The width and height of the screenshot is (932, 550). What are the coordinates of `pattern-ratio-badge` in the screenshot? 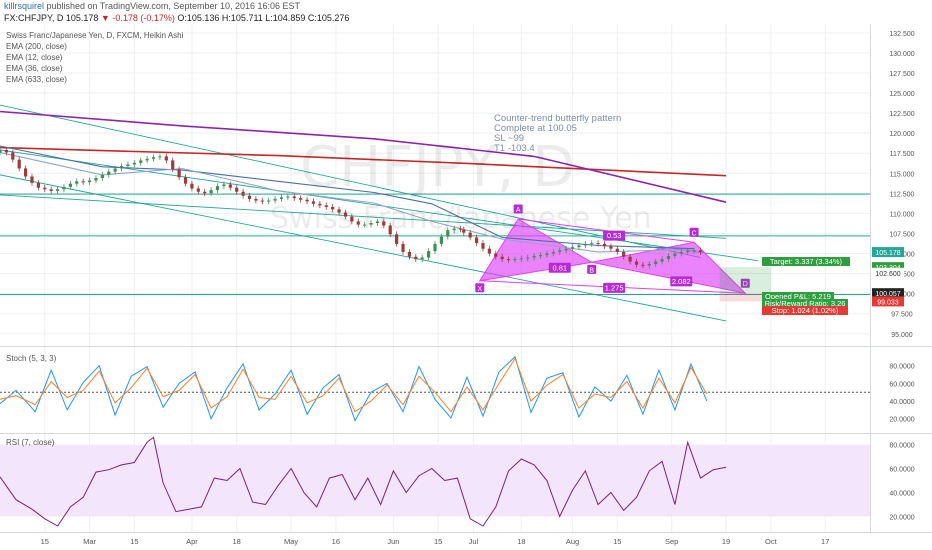 It's located at (614, 287).